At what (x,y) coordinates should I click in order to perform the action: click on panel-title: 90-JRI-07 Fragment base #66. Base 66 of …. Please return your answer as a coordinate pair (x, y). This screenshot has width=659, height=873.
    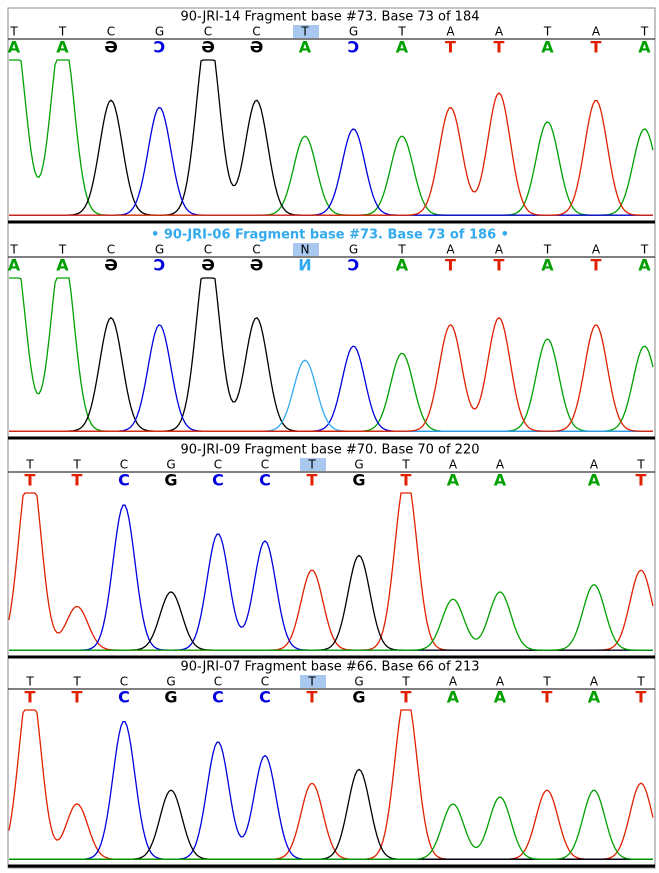
    Looking at the image, I should click on (329, 667).